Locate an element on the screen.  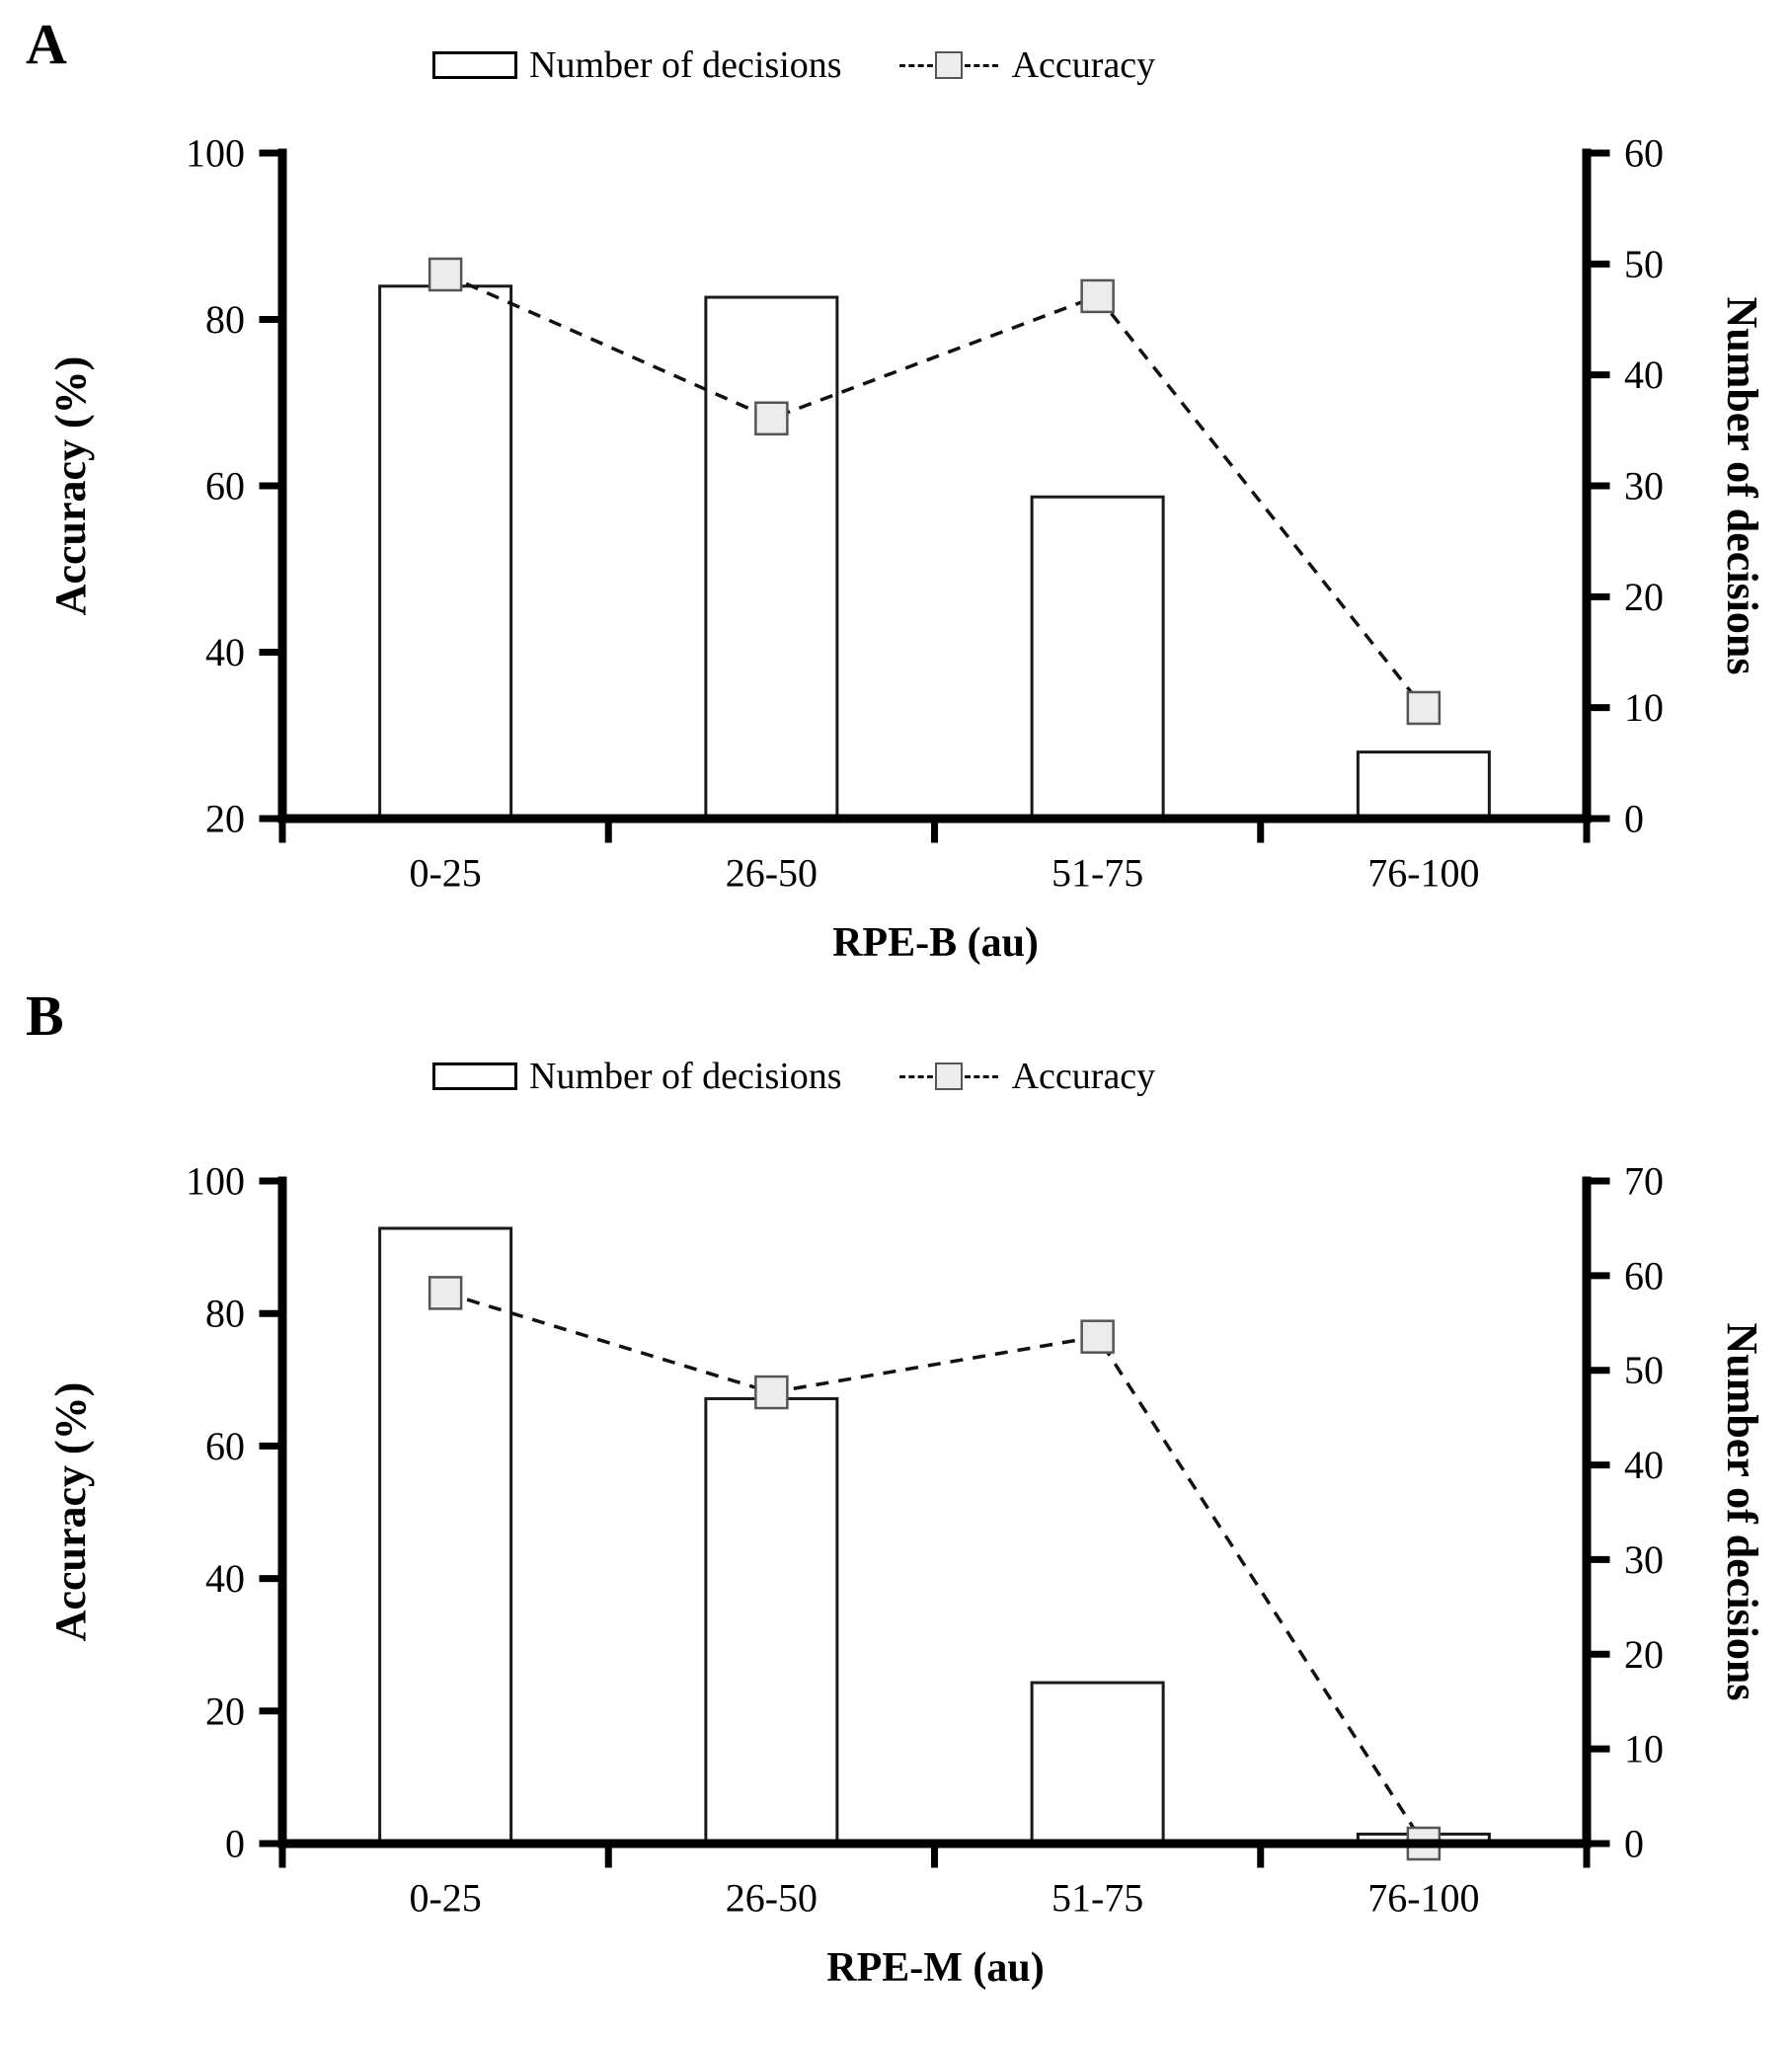
panel-b-category-label: 51-75 is located at coordinates (1097, 1898).